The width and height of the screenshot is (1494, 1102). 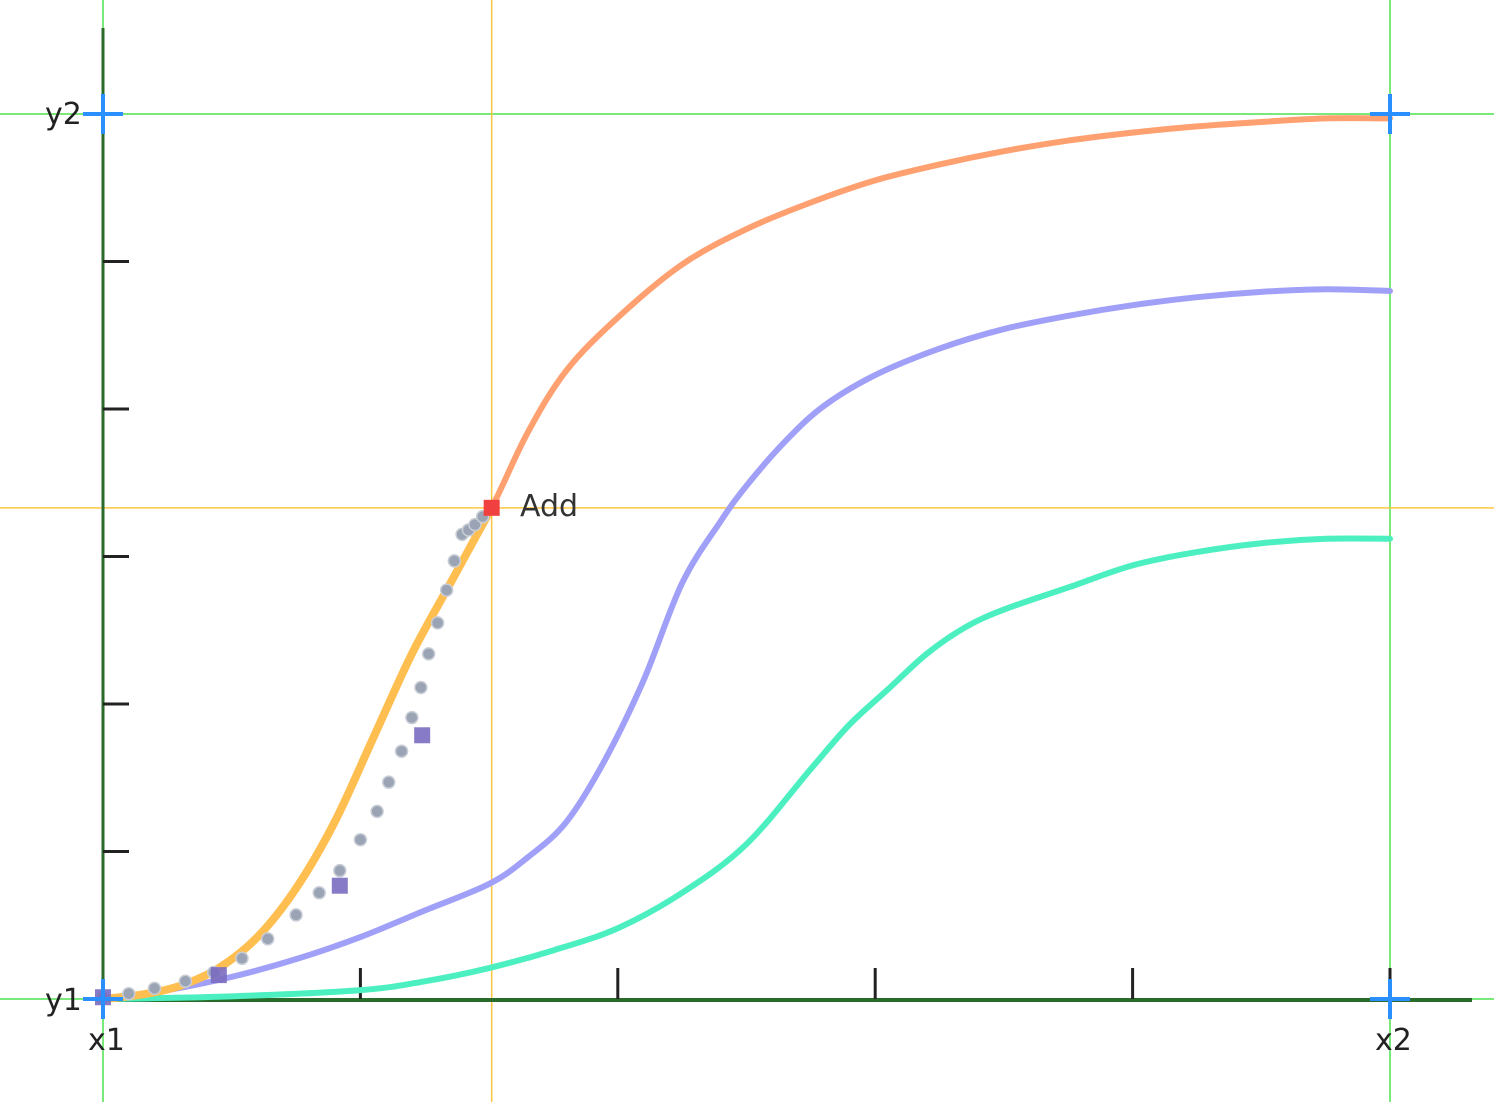 I want to click on y-start-label: y1, so click(x=63, y=1000).